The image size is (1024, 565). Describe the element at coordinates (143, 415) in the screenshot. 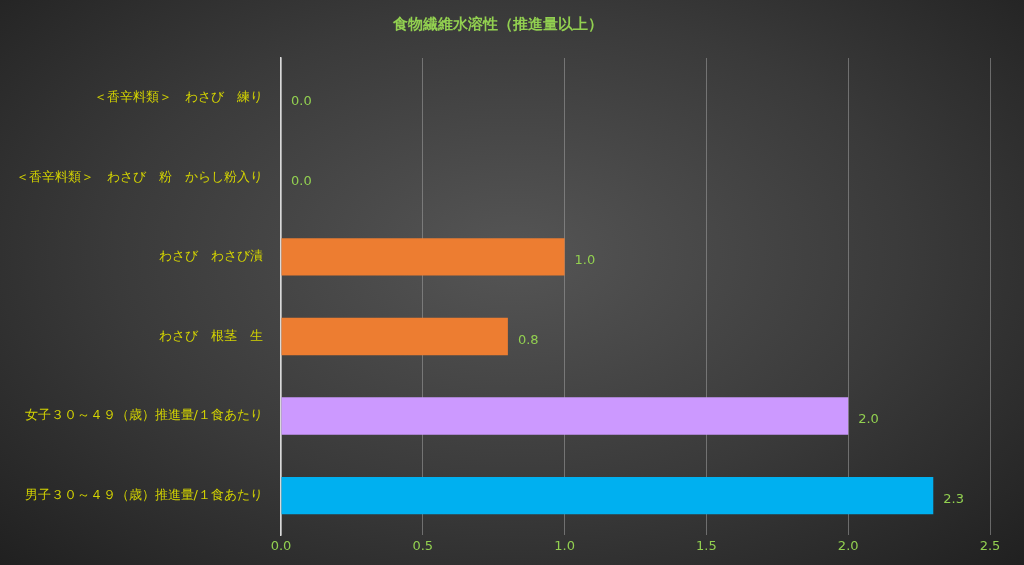

I see `y-tick-label: 女子３０～４９（歳）推進量/１食あたり` at that location.